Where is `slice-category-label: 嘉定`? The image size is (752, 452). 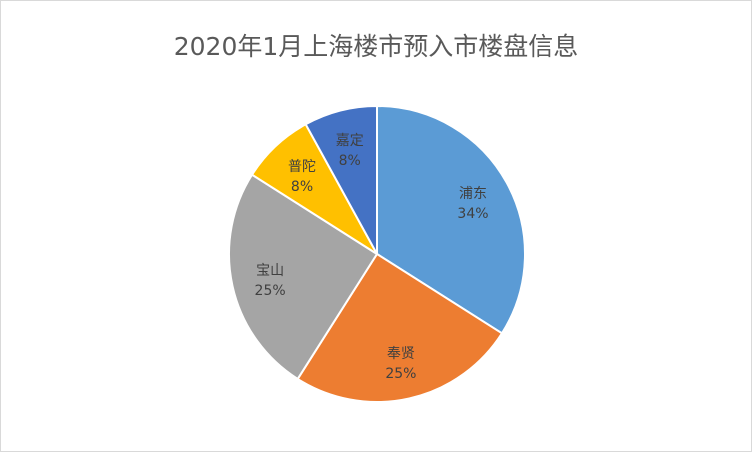 slice-category-label: 嘉定 is located at coordinates (350, 141).